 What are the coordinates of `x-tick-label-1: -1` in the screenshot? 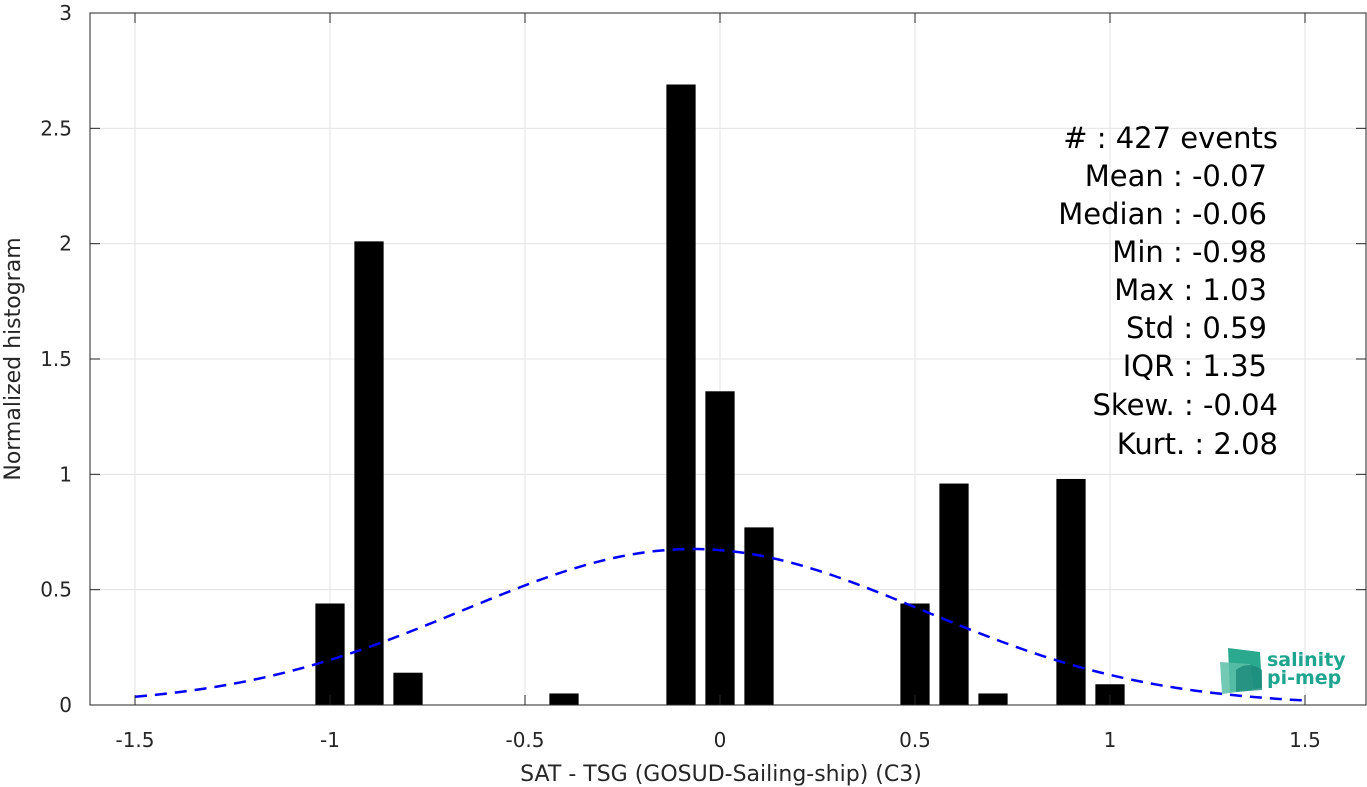 It's located at (330, 740).